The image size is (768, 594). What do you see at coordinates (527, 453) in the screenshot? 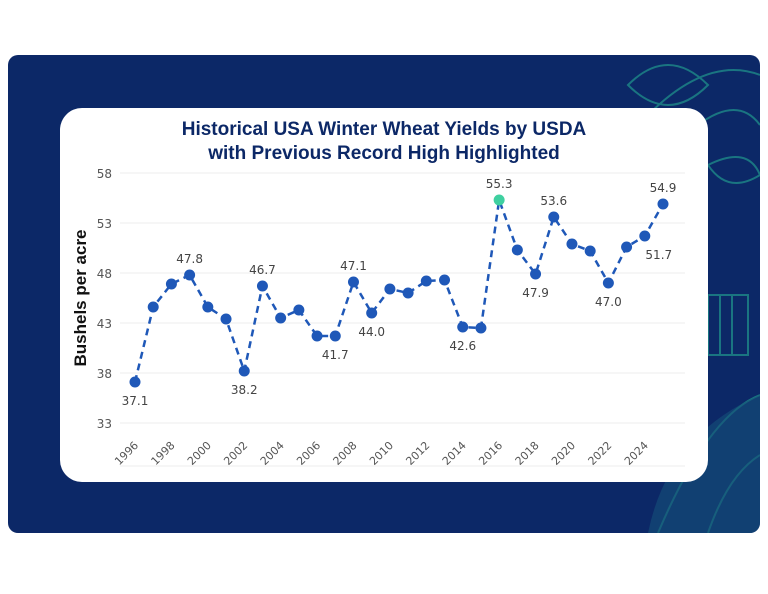
I see `x-tick-label: 2018` at bounding box center [527, 453].